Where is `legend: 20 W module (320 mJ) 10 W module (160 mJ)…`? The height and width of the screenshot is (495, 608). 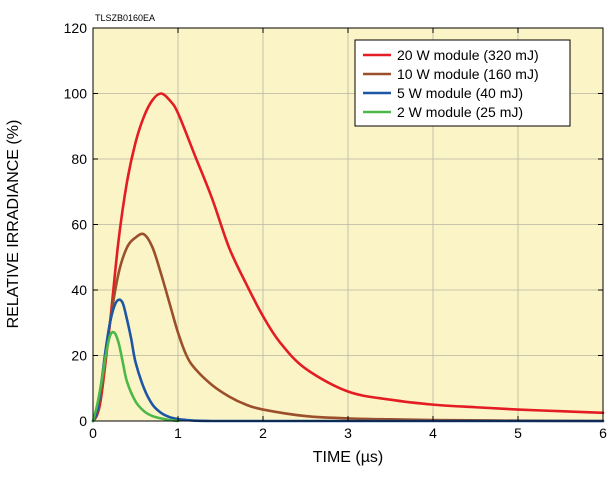
legend: 20 W module (320 mJ) 10 W module (160 mJ)… is located at coordinates (462, 83).